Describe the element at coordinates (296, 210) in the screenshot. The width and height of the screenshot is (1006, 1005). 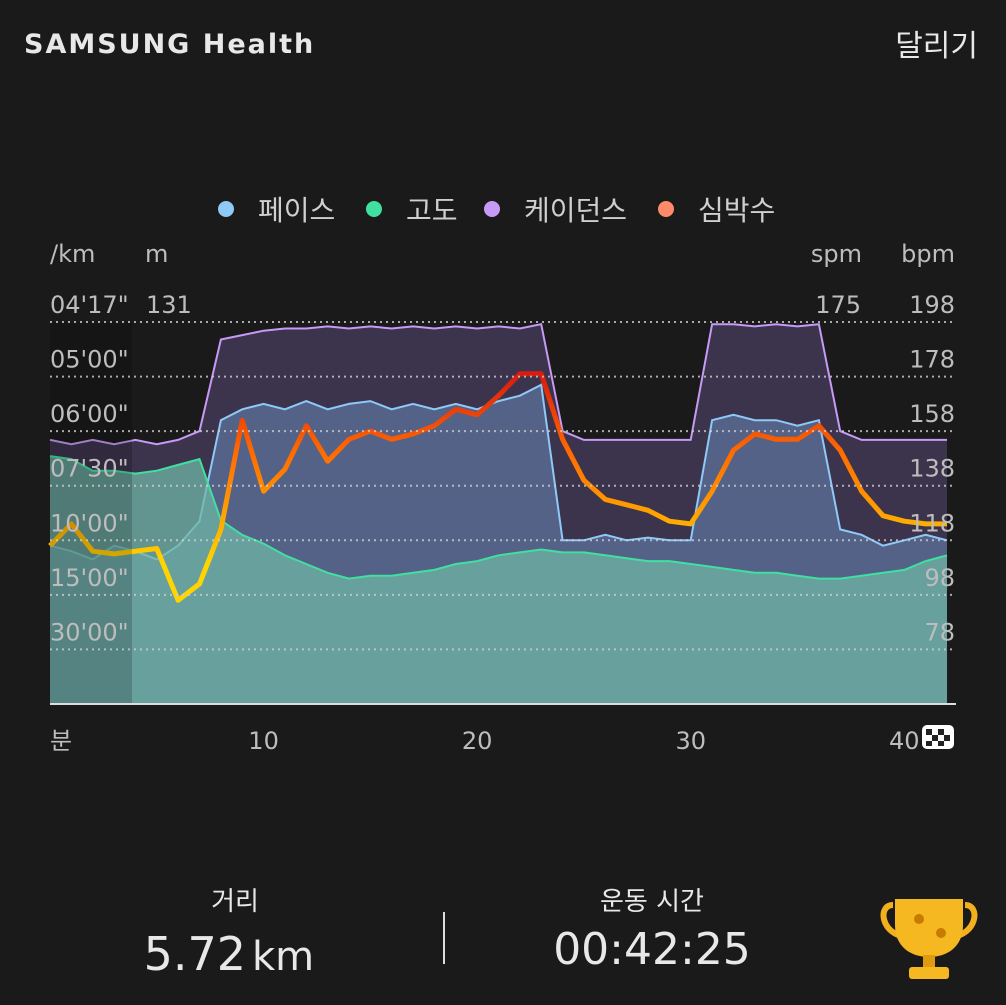
I see `legend-label: 페이스` at that location.